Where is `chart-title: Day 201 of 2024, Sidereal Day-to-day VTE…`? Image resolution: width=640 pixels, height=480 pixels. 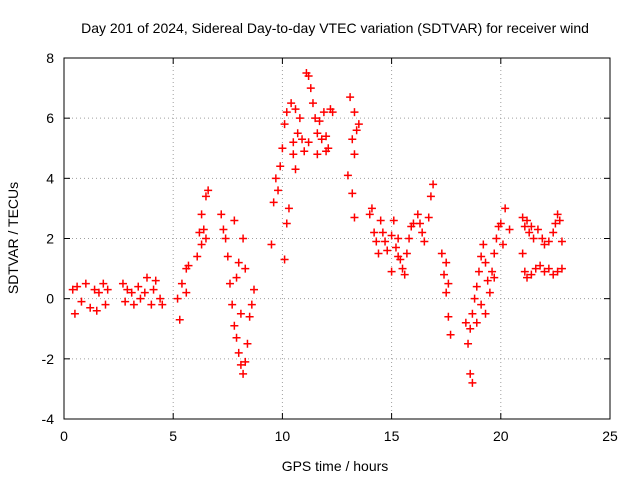 chart-title: Day 201 of 2024, Sidereal Day-to-day VTE… is located at coordinates (335, 28).